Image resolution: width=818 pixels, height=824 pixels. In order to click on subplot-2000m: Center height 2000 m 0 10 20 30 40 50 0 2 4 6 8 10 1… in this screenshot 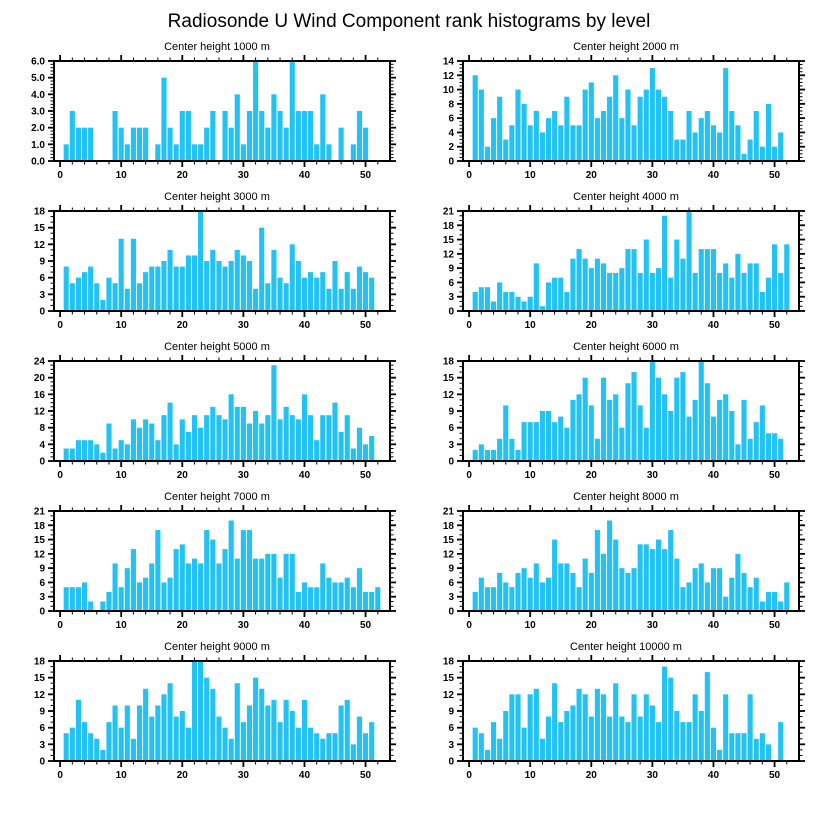, I will do `click(613, 115)`.